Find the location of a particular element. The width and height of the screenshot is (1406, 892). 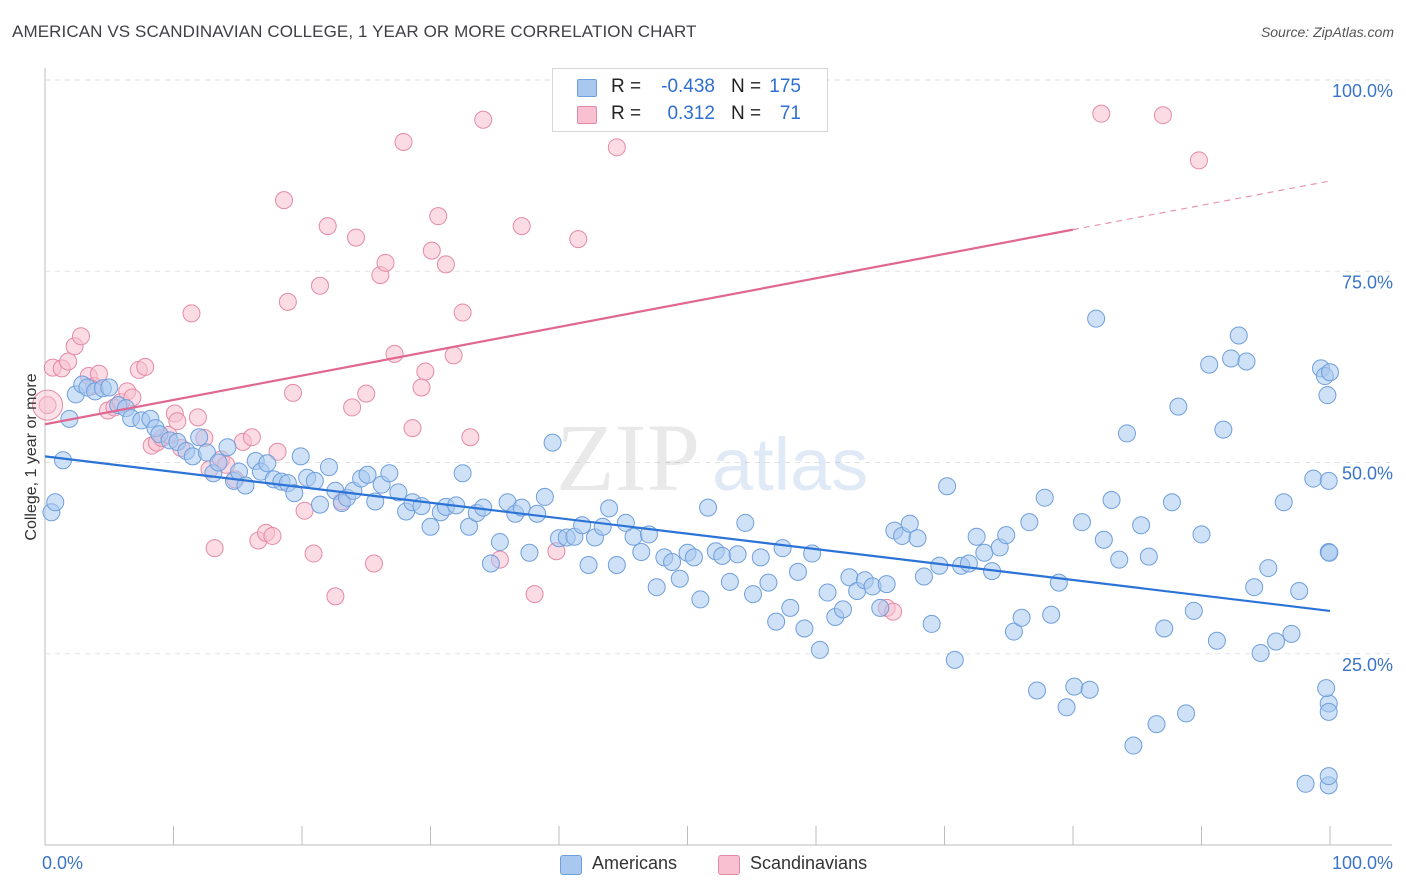

x-tick-labels: 0.0% 100.0% is located at coordinates (717, 863).